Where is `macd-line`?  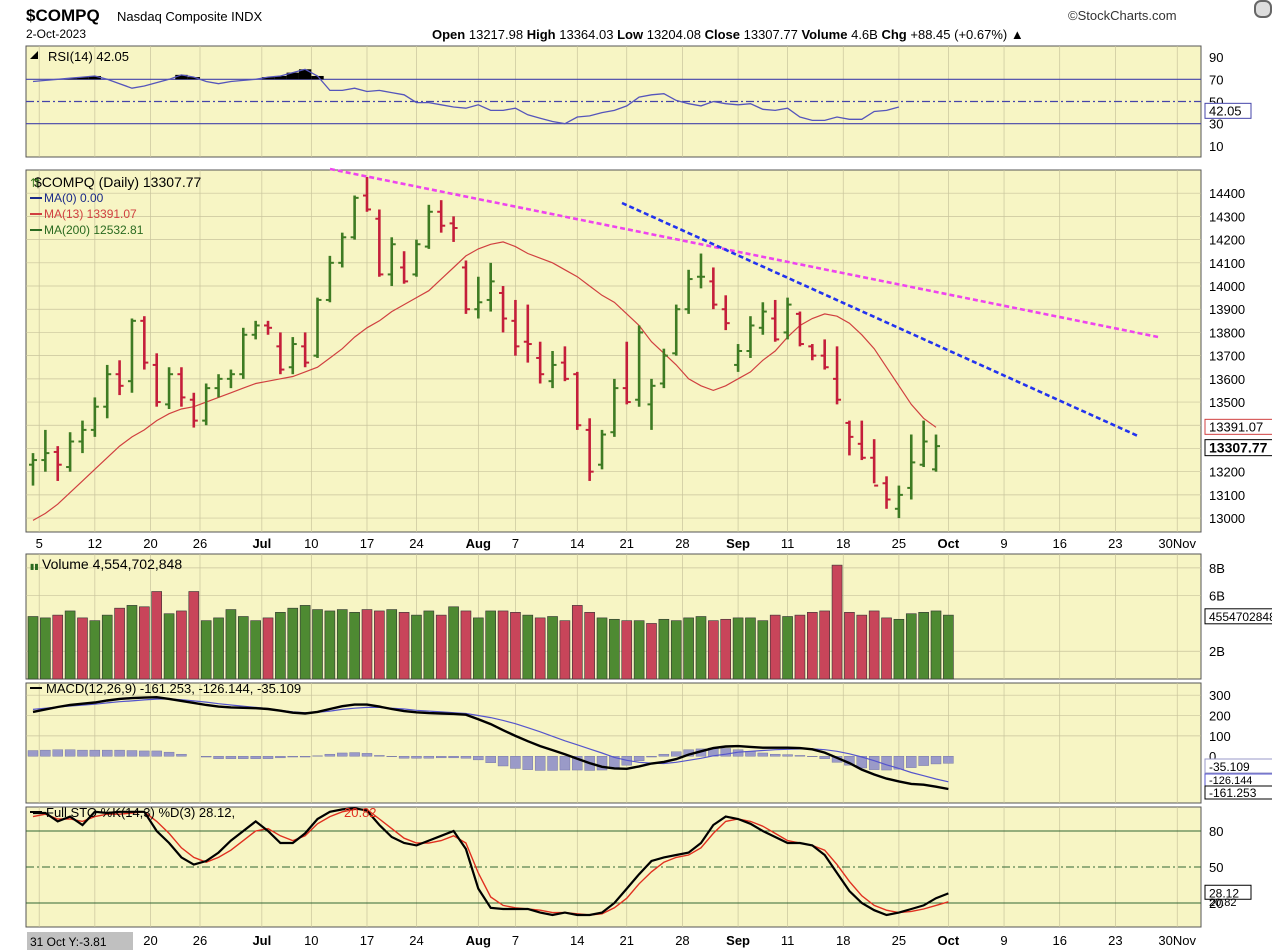
macd-line is located at coordinates (490, 743).